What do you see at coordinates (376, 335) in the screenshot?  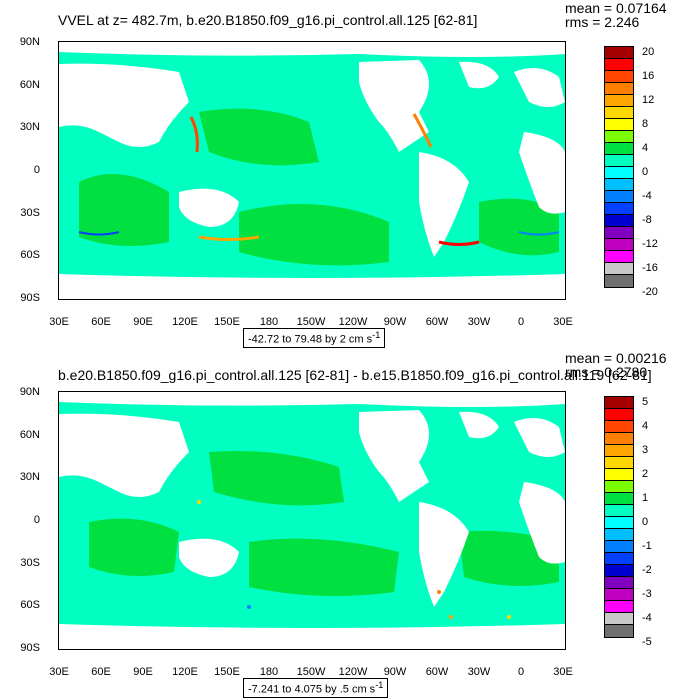 I see `top-range-sup: -1` at bounding box center [376, 335].